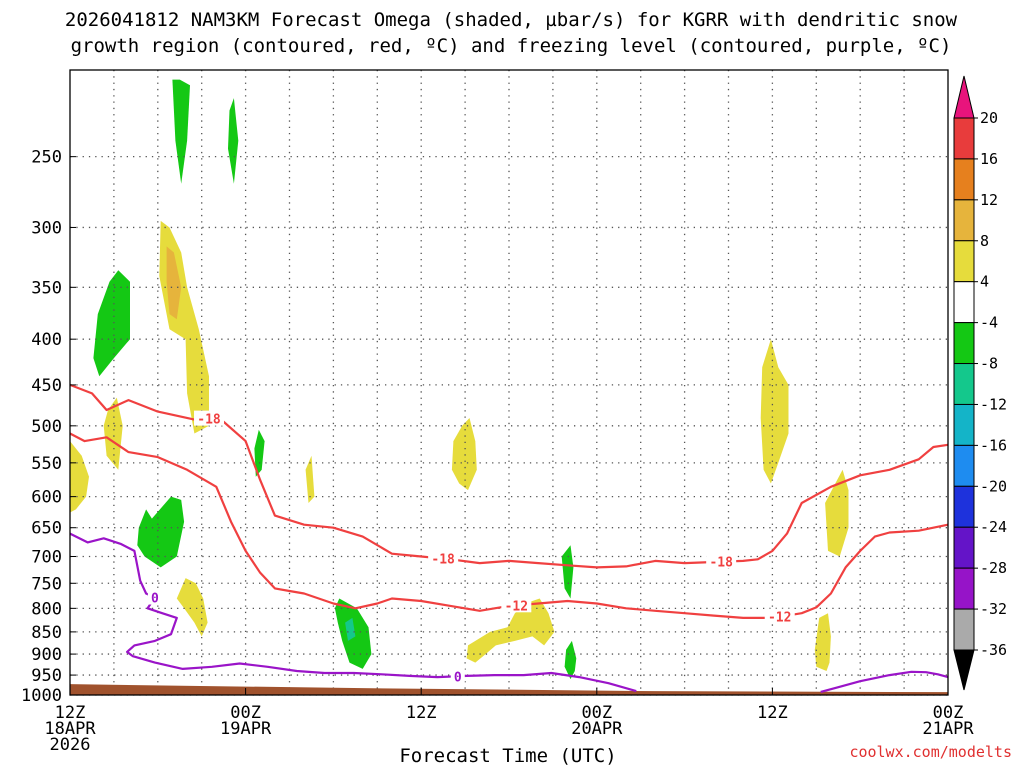  Describe the element at coordinates (993, 568) in the screenshot. I see `colorbar-label: -28` at that location.